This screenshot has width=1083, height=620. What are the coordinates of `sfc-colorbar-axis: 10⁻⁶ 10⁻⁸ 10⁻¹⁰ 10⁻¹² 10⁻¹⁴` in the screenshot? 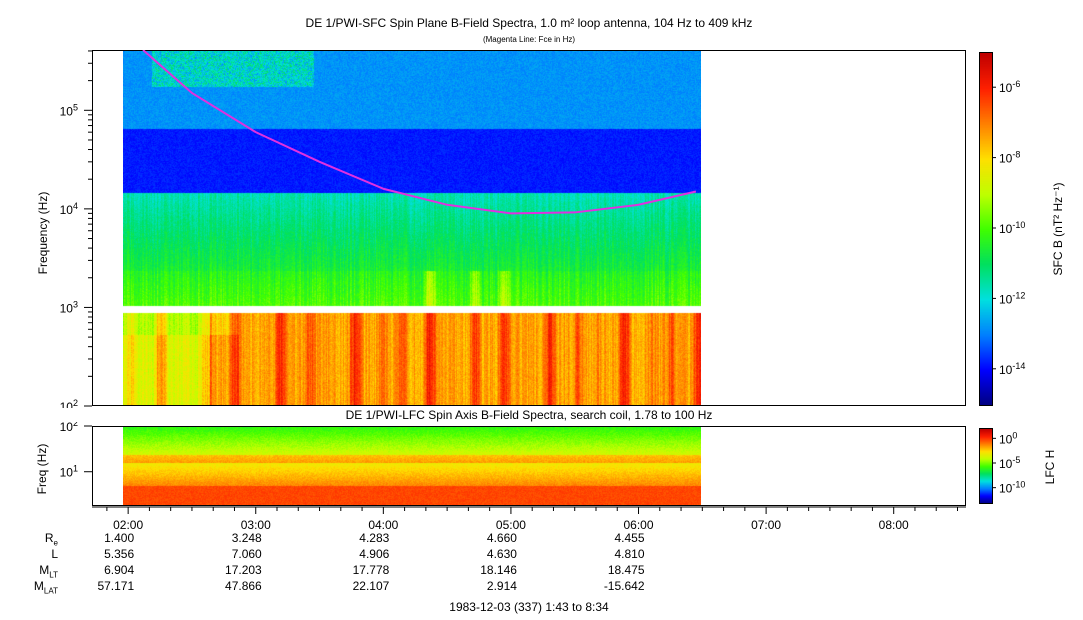 It's located at (1008, 228).